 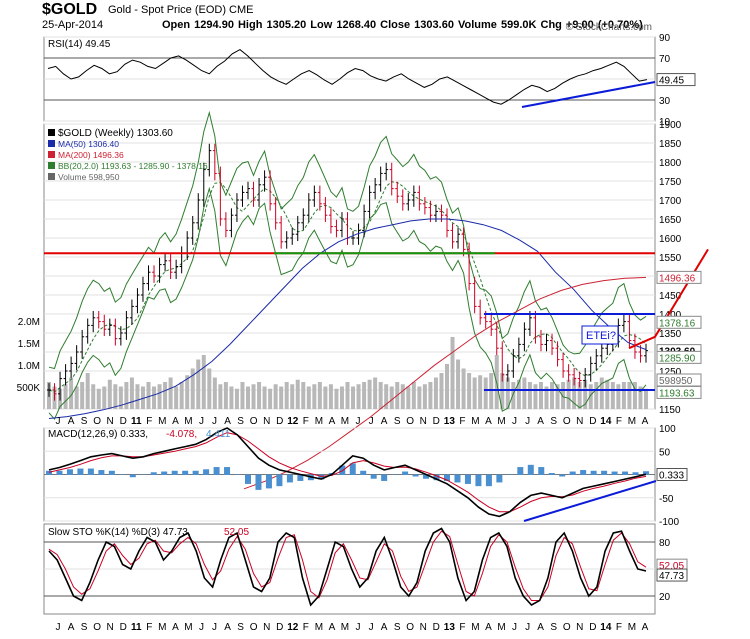 What do you see at coordinates (29, 366) in the screenshot?
I see `volume-tick-label: 1.0M` at bounding box center [29, 366].